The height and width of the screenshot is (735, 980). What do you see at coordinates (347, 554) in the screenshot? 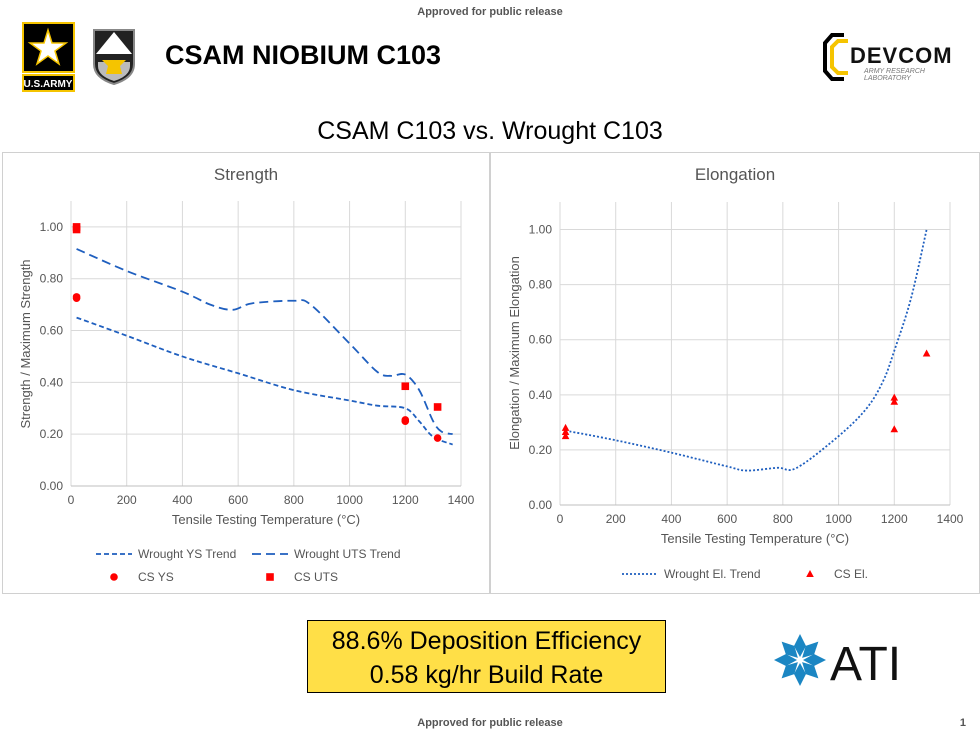
I see `legend-label: Wrought UTS Trend` at bounding box center [347, 554].